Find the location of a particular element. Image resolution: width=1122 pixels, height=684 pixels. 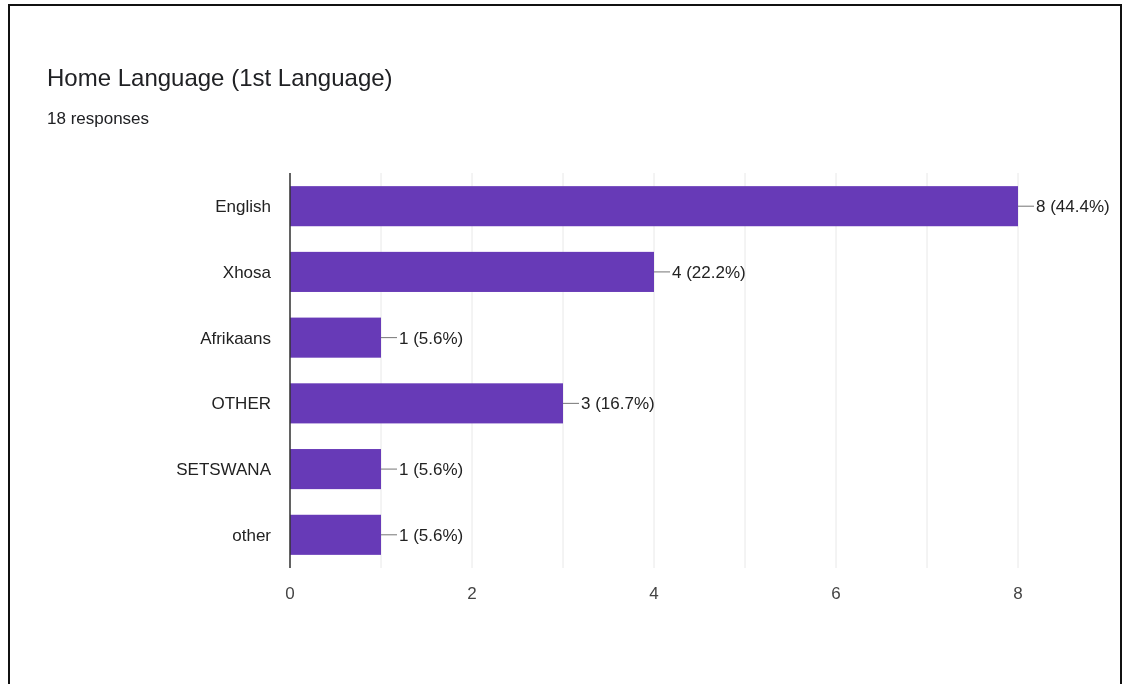

y-tick-label: Afrikaans is located at coordinates (235, 338).